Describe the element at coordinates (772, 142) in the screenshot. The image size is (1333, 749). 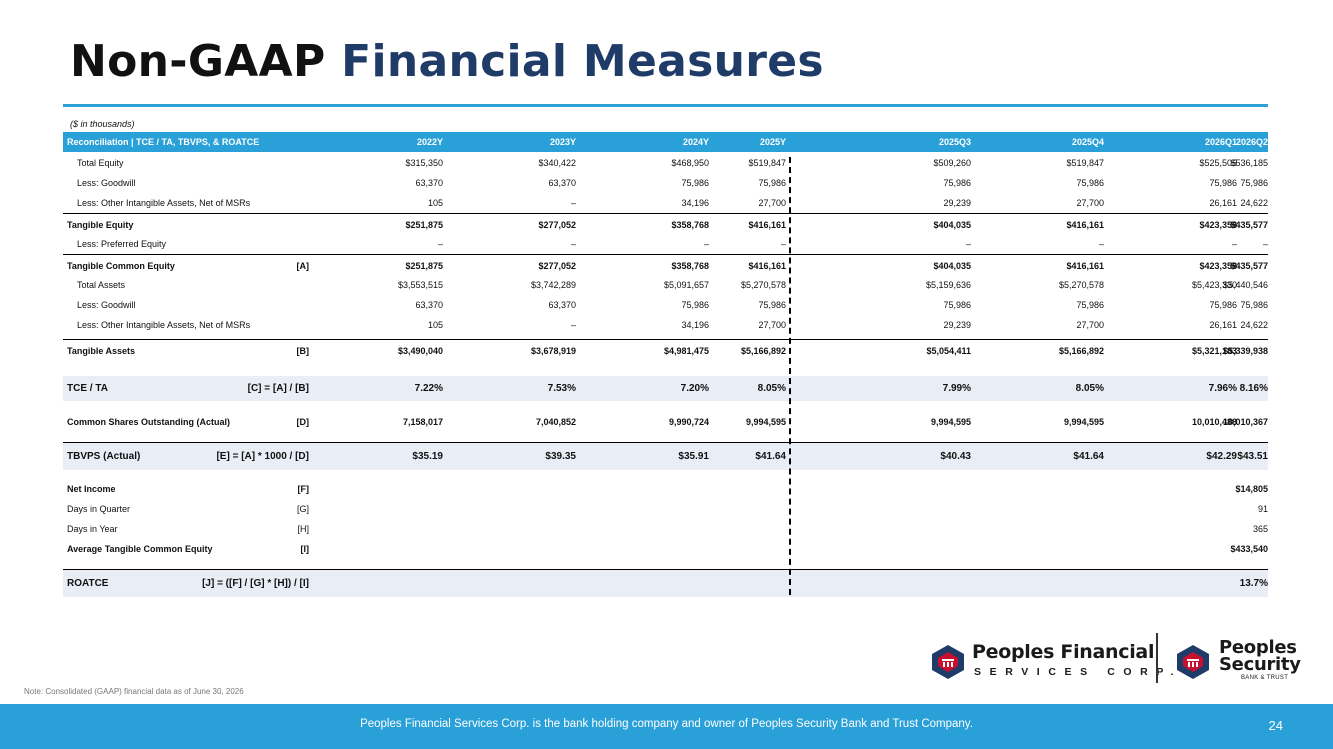
I see `column-header: 2025Y` at that location.